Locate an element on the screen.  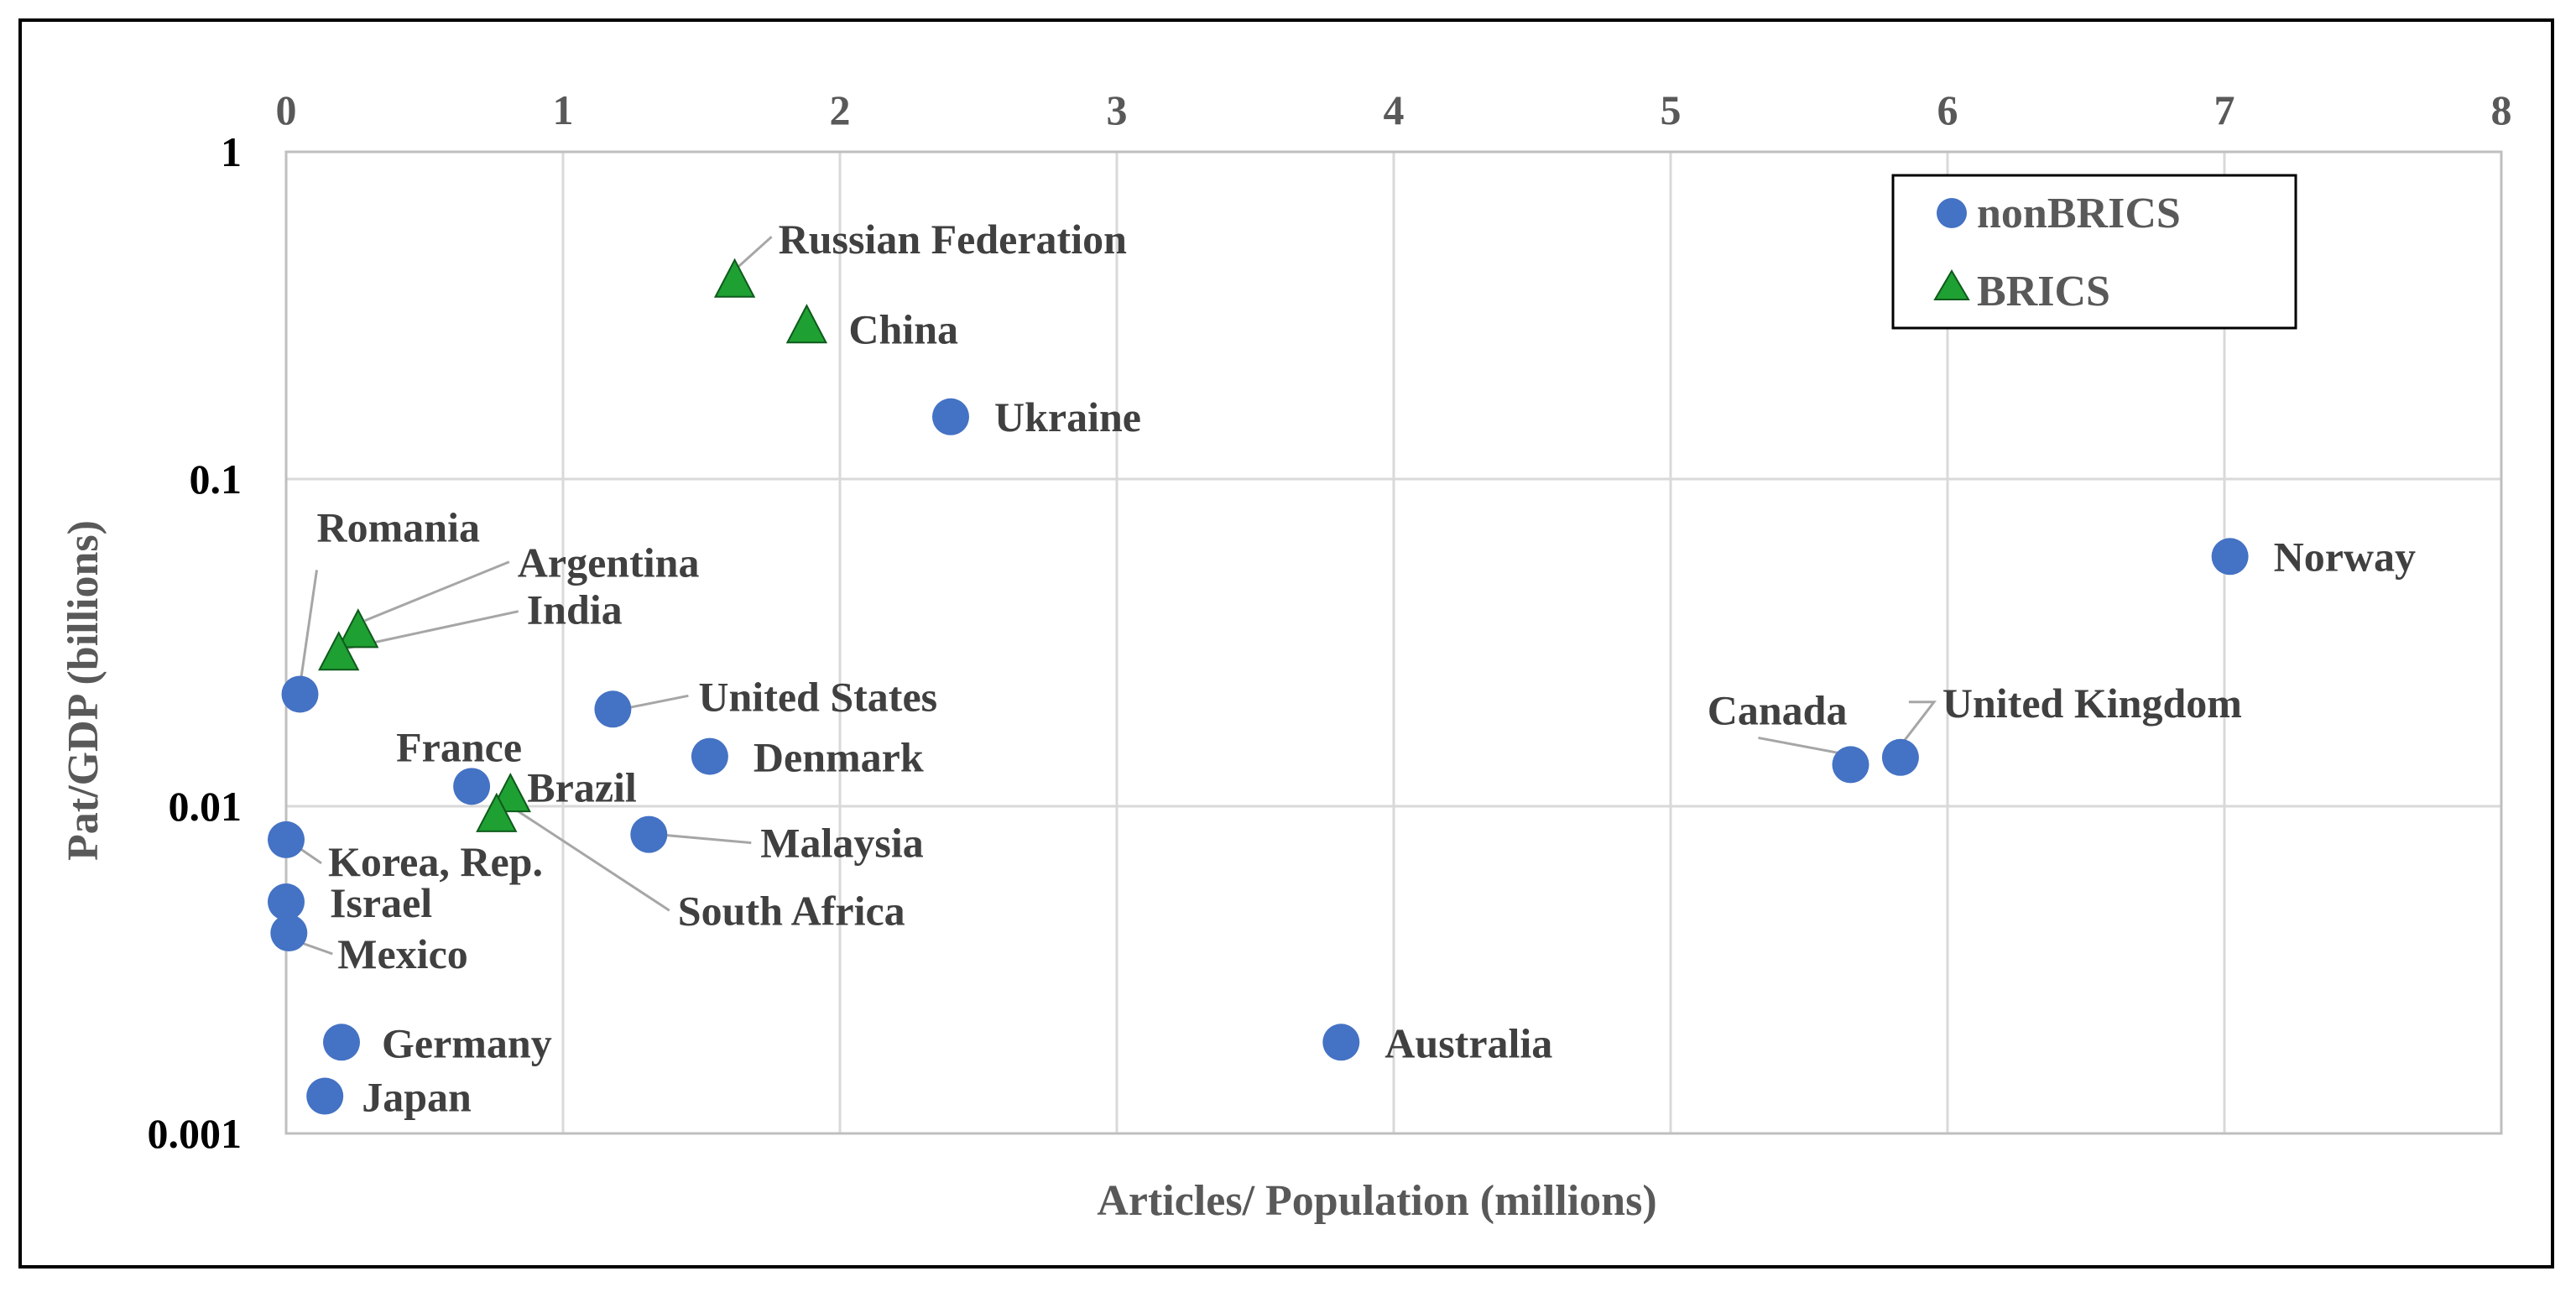
legend-nonbrics-marker is located at coordinates (1952, 213).